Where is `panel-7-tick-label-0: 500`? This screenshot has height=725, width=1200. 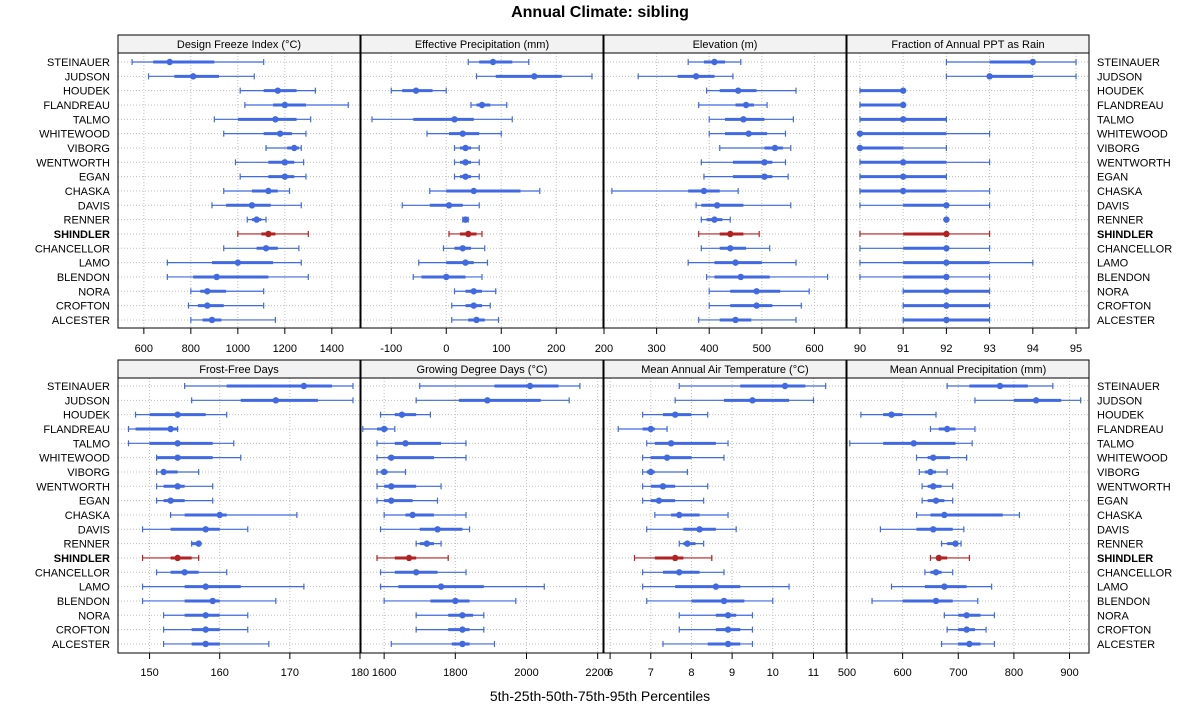 panel-7-tick-label-0: 500 is located at coordinates (847, 673).